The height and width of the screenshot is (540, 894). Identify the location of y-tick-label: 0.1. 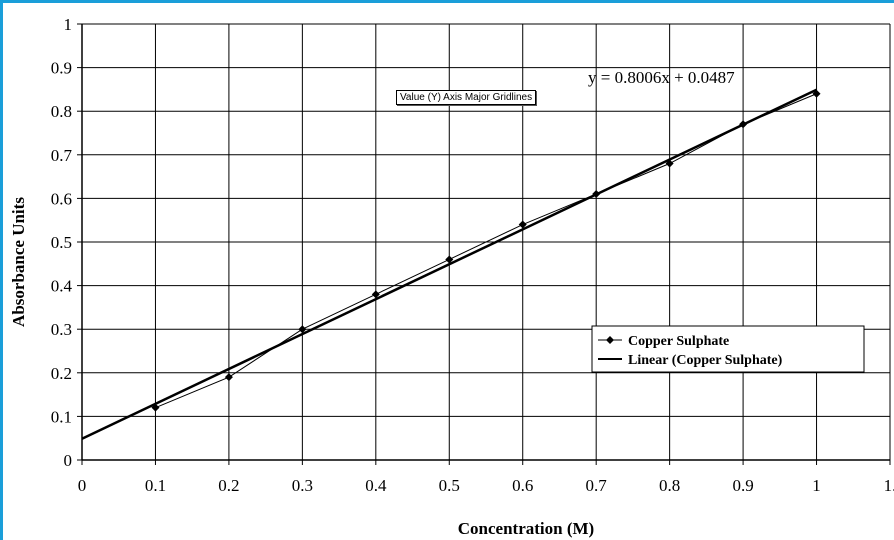
(61, 416).